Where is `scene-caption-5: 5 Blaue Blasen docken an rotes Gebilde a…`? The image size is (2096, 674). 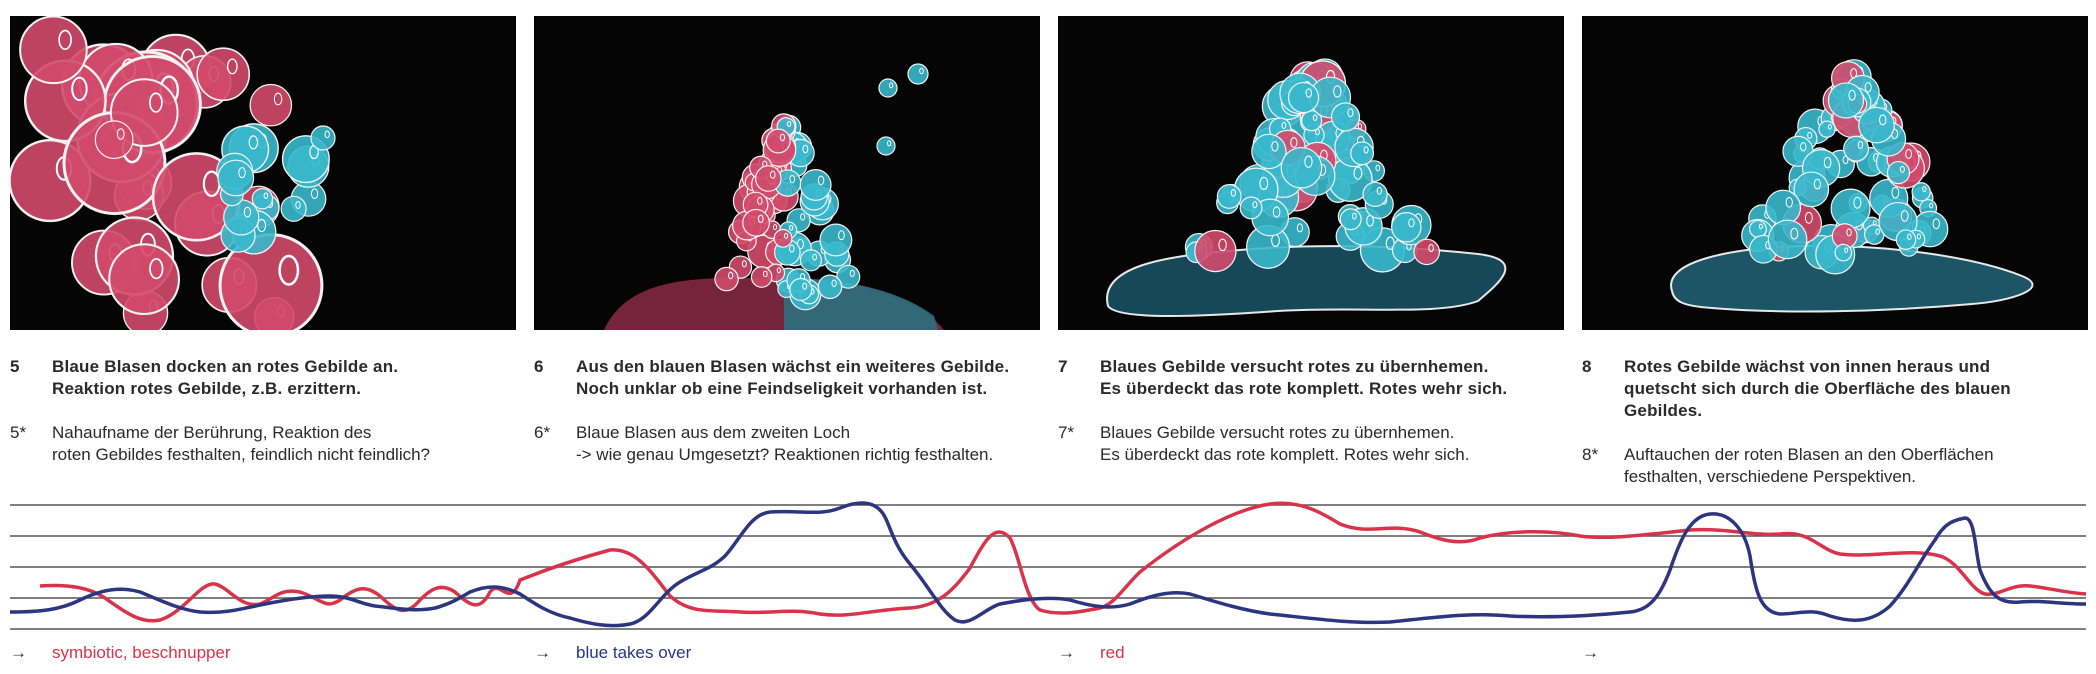
scene-caption-5: 5 Blaue Blasen docken an rotes Gebilde a… is located at coordinates (263, 411).